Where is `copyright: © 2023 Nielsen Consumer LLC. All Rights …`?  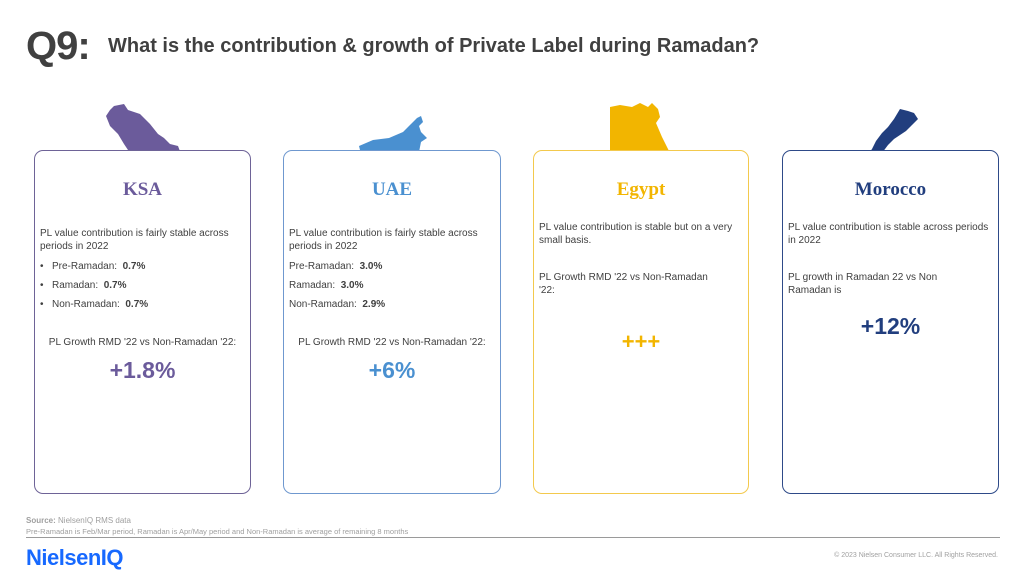
copyright: © 2023 Nielsen Consumer LLC. All Rights … is located at coordinates (916, 555).